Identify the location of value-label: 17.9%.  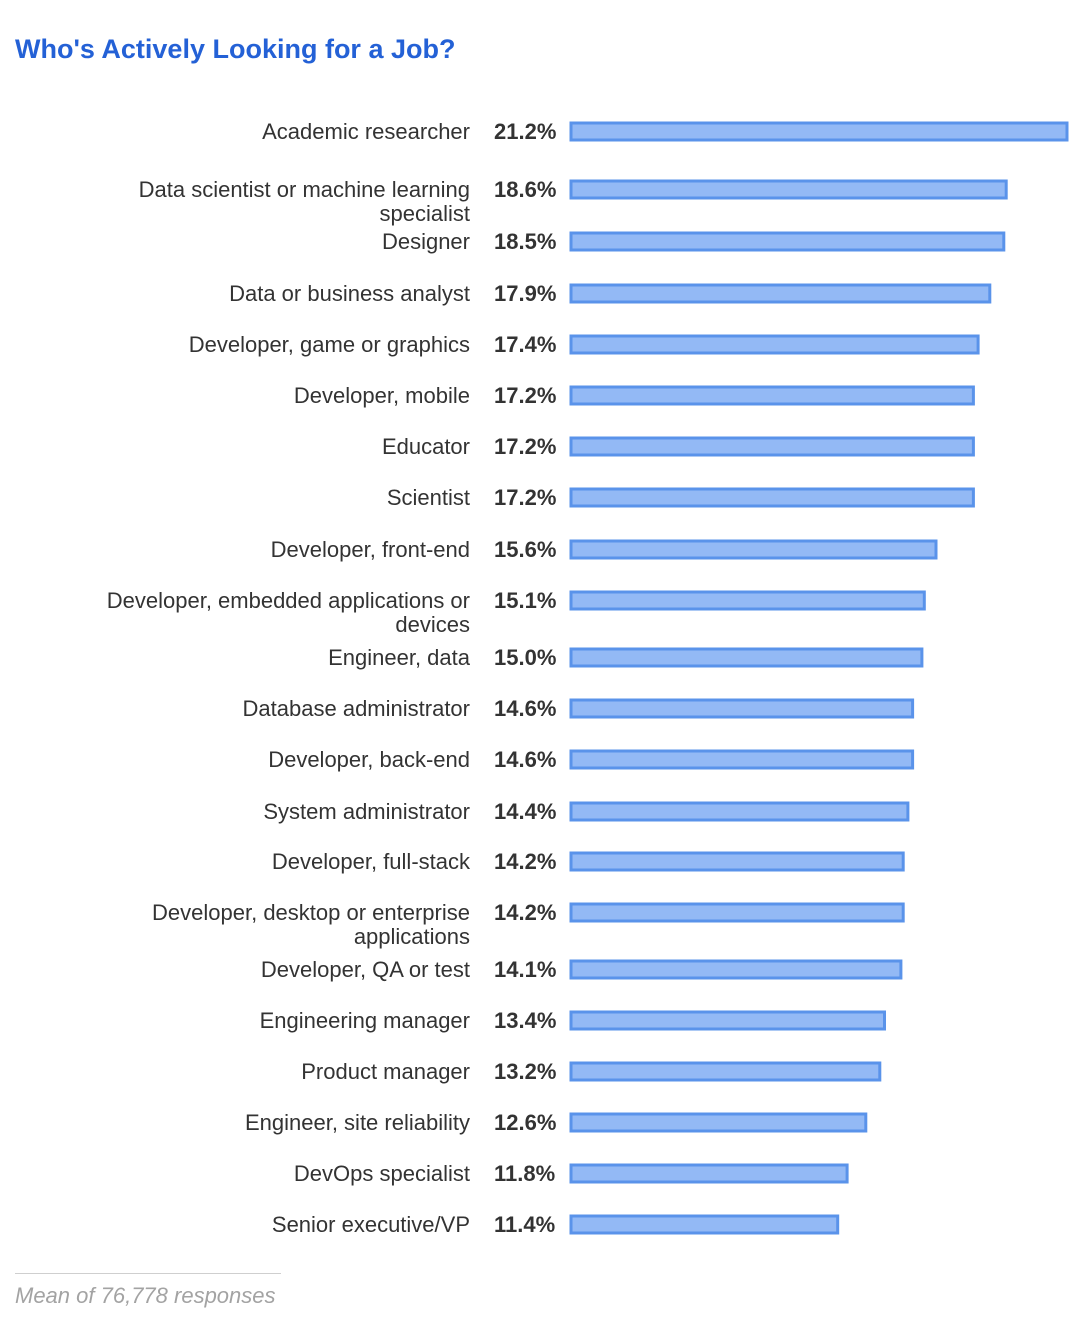
(525, 293).